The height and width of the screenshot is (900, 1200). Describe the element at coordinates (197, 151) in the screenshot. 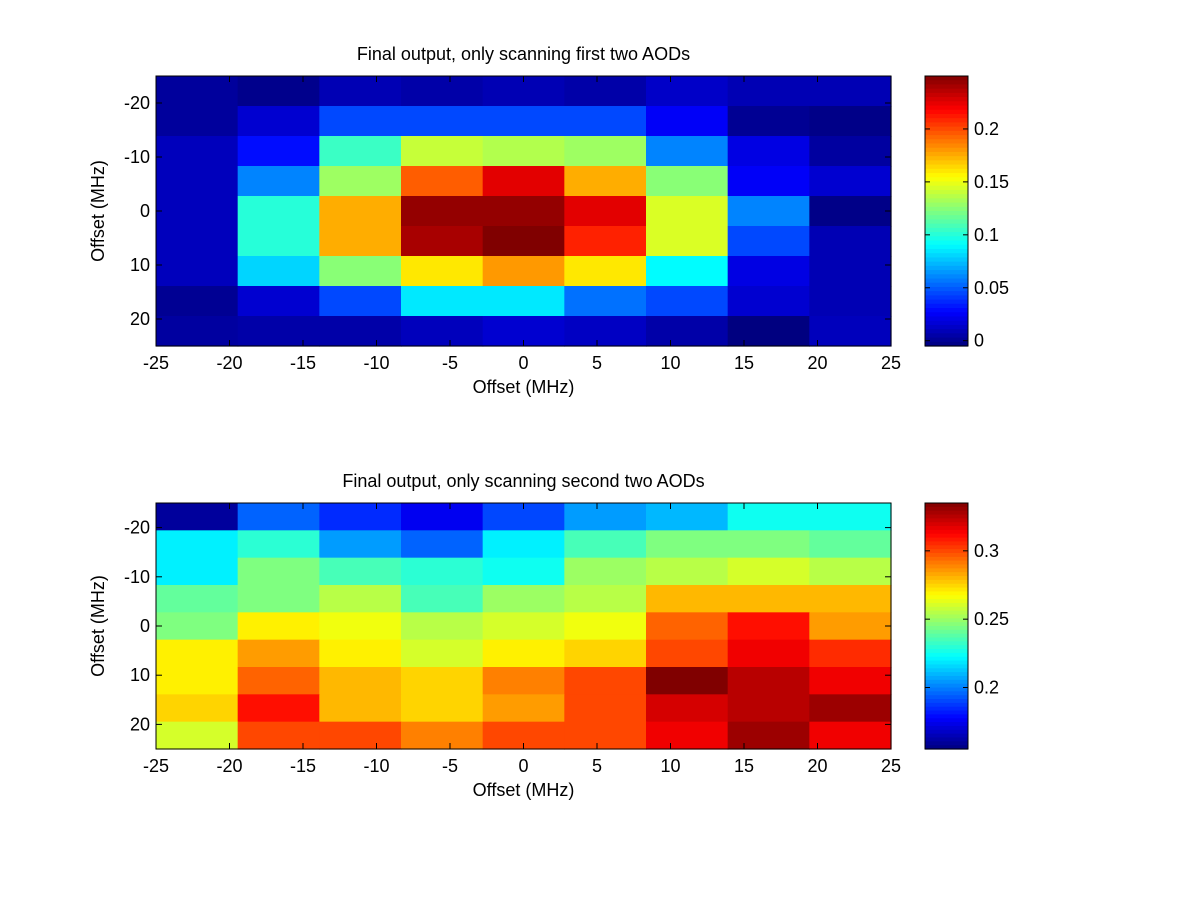

I see `heatmap-cell-r2-c0` at that location.